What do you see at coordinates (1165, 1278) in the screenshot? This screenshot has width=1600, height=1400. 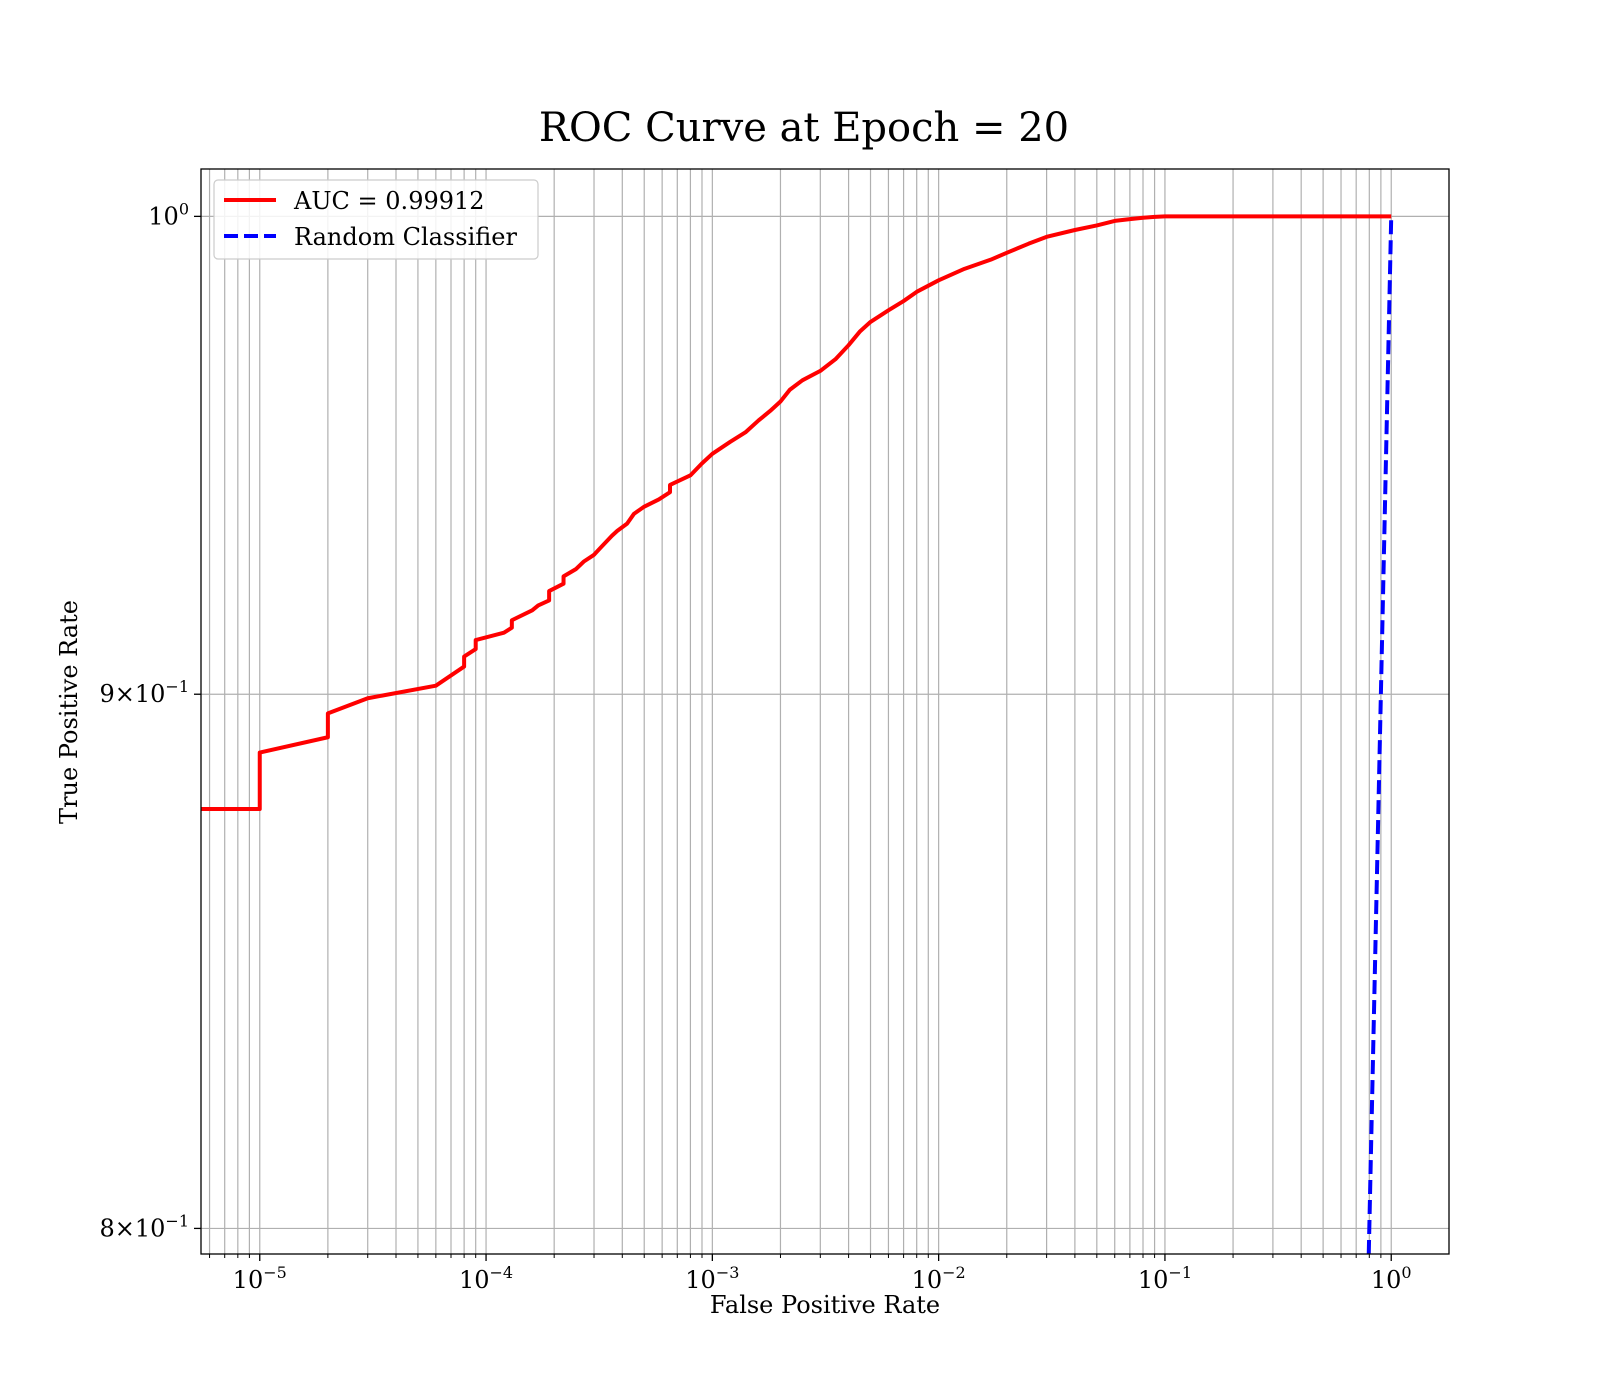 I see `x-tick-label: 10⁻¹` at bounding box center [1165, 1278].